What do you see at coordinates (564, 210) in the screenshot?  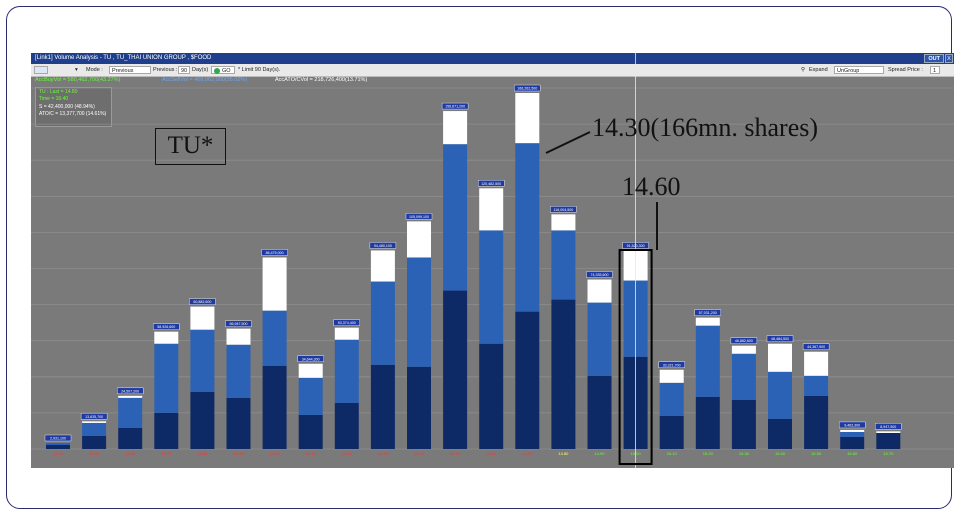 I see `bar-value-label: 116,004,500` at bounding box center [564, 210].